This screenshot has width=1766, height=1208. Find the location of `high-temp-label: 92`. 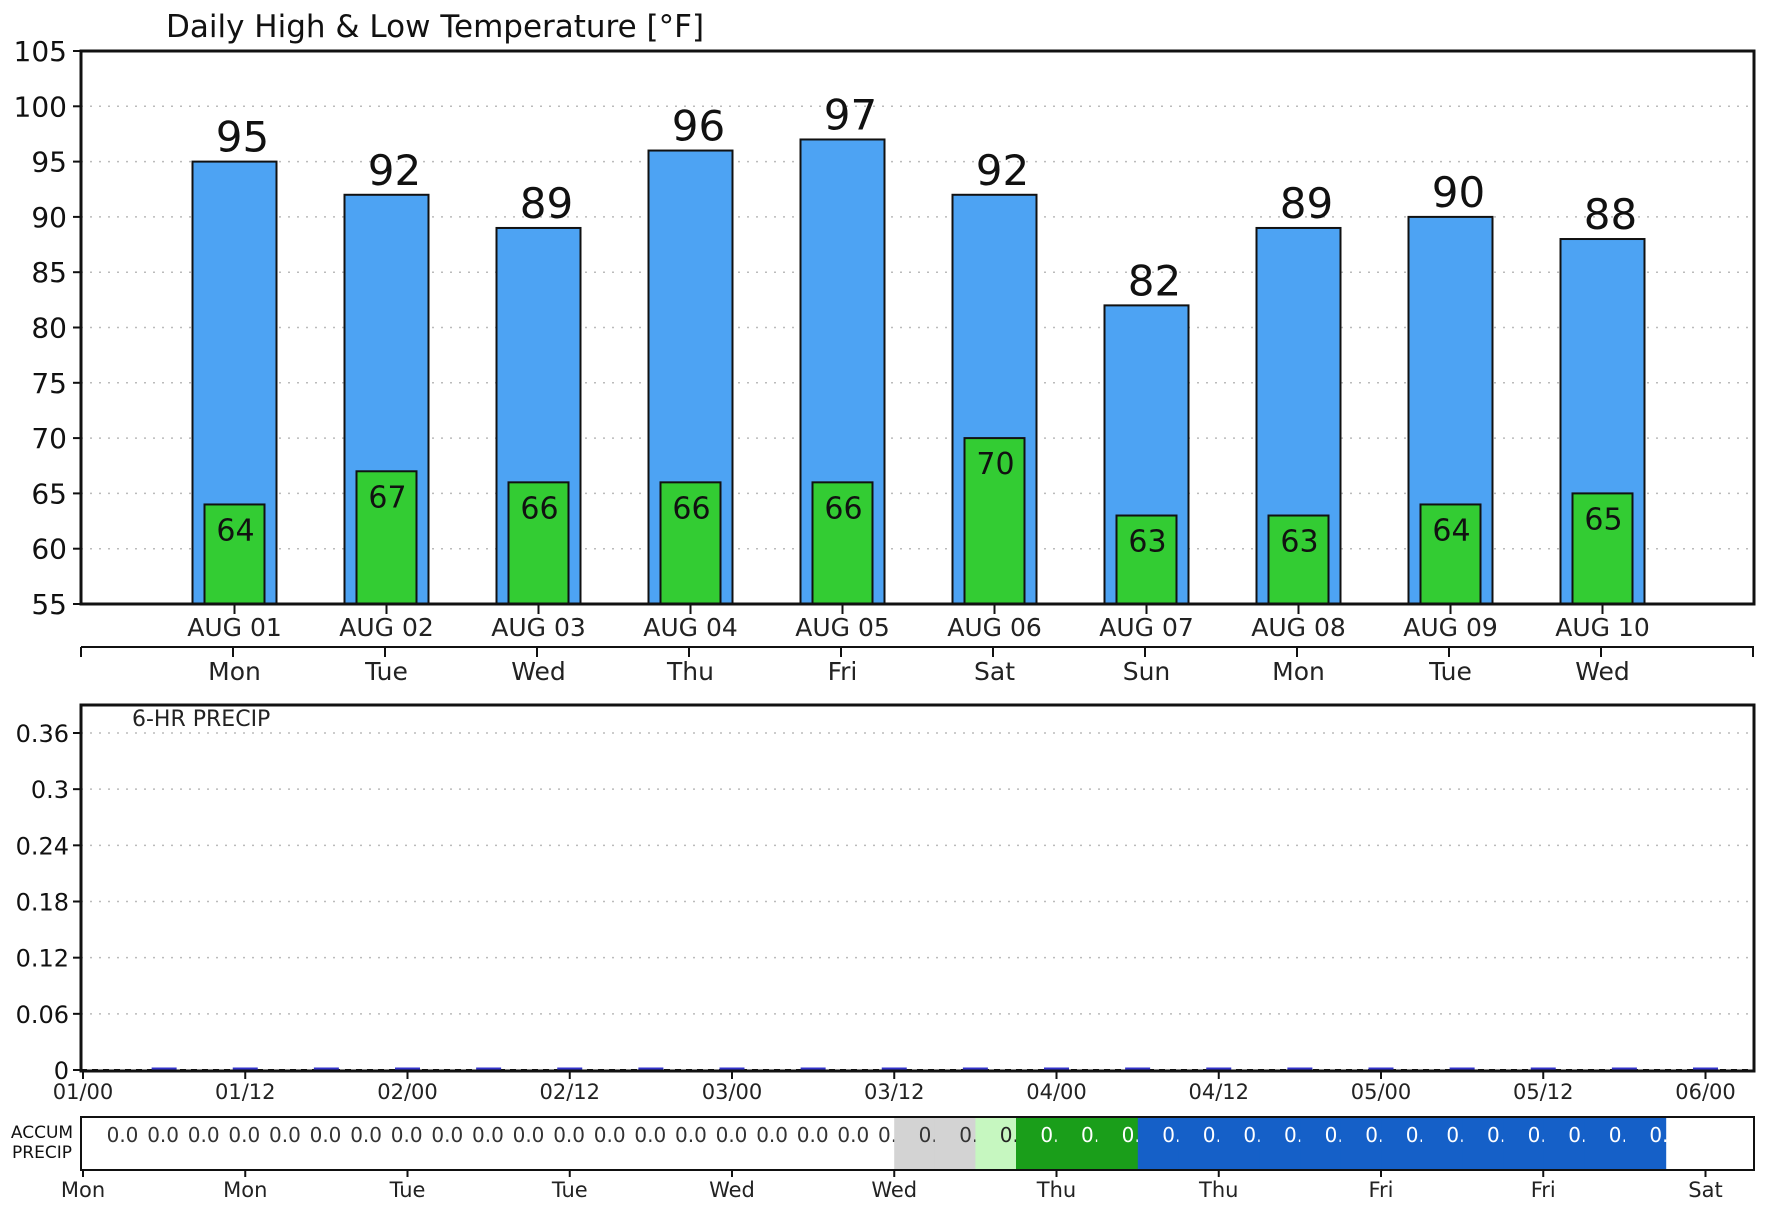

high-temp-label: 92 is located at coordinates (1002, 170).